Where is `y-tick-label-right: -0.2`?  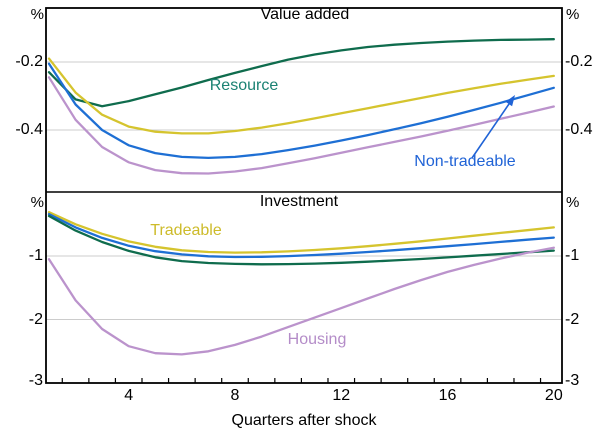
y-tick-label-right: -0.2 is located at coordinates (579, 61).